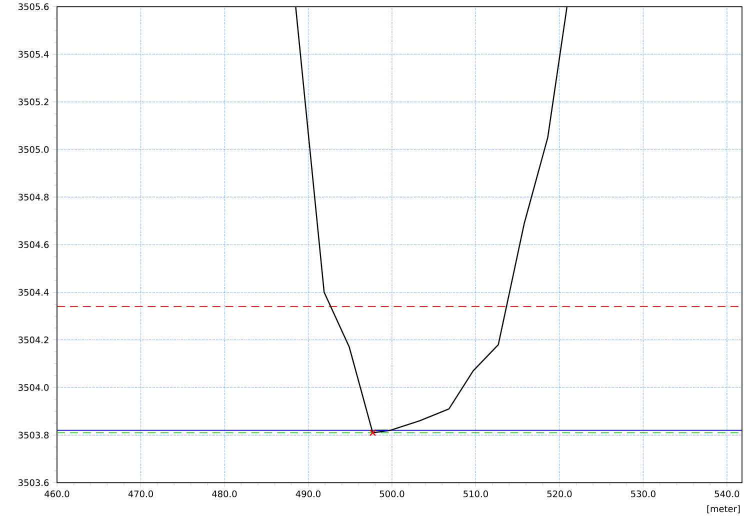 This screenshot has width=746, height=526. What do you see at coordinates (476, 494) in the screenshot?
I see `x-tick-label: 510.0` at bounding box center [476, 494].